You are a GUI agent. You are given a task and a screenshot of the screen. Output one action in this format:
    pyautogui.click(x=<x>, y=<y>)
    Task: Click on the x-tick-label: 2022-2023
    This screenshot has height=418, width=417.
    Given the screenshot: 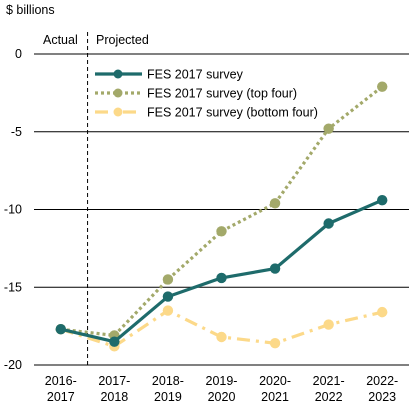 What is the action you would take?
    pyautogui.click(x=382, y=389)
    